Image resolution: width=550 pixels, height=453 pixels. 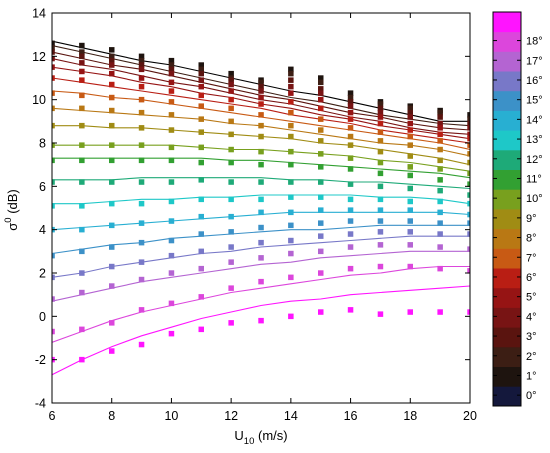 I want to click on colorbar-label: 11°, so click(x=534, y=179).